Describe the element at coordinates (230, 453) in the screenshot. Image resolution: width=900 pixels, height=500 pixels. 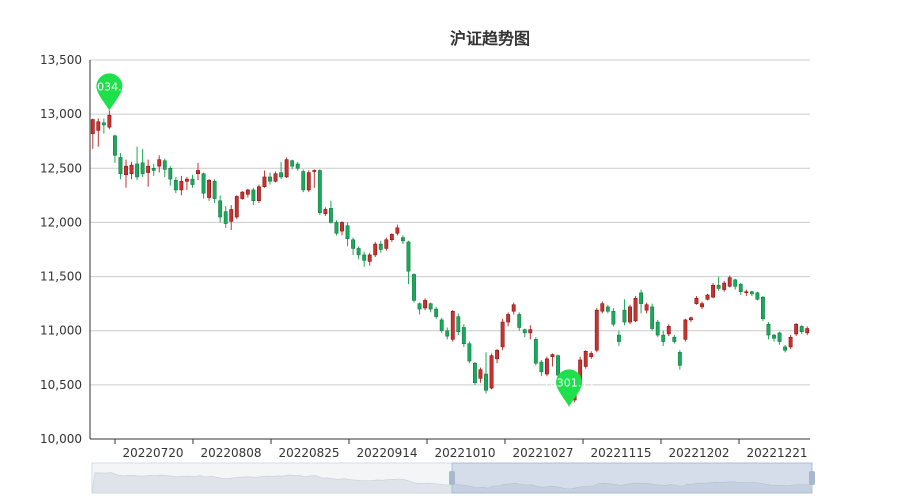
I see `x-tick-label: 20220808` at that location.